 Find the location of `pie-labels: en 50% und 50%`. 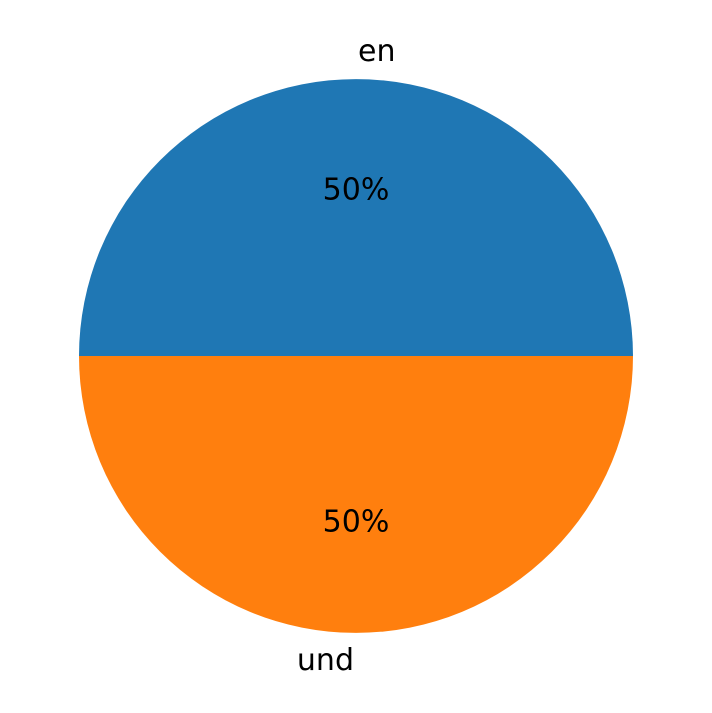

pie-labels: en 50% und 50% is located at coordinates (346, 356).